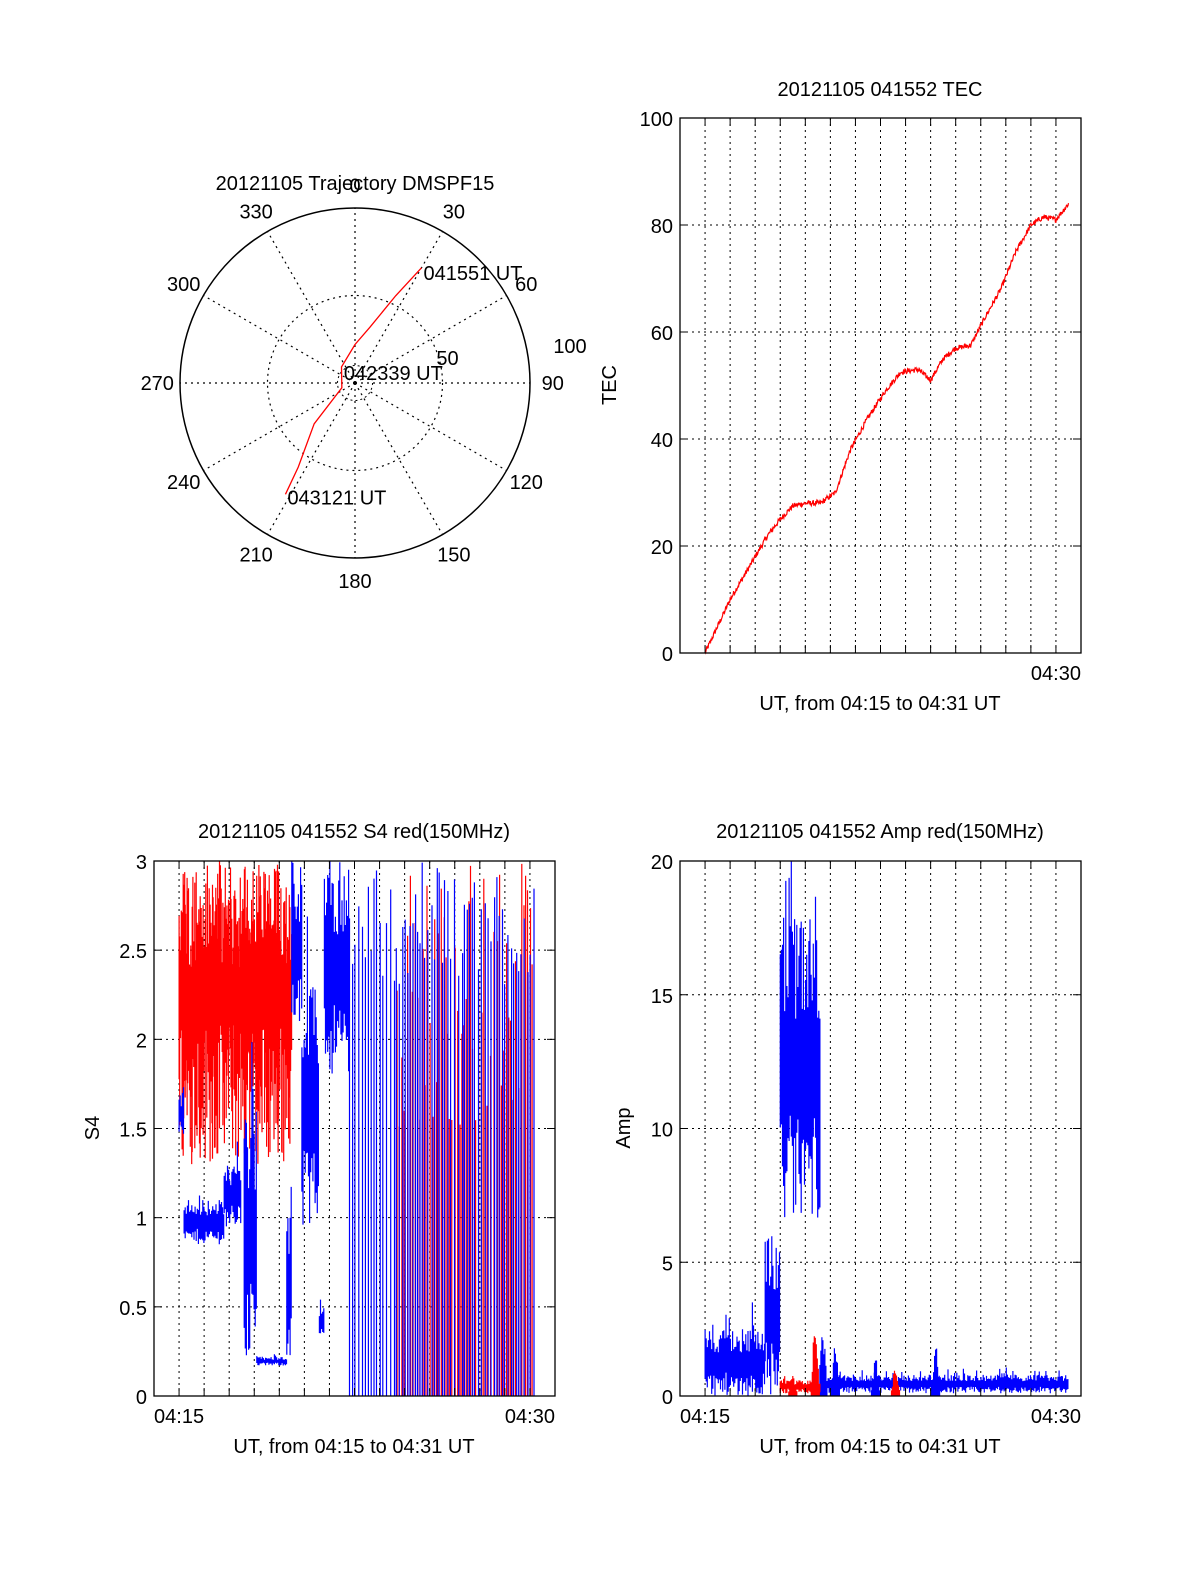 The width and height of the screenshot is (1200, 1575). I want to click on amp-series, so click(886, 1128).